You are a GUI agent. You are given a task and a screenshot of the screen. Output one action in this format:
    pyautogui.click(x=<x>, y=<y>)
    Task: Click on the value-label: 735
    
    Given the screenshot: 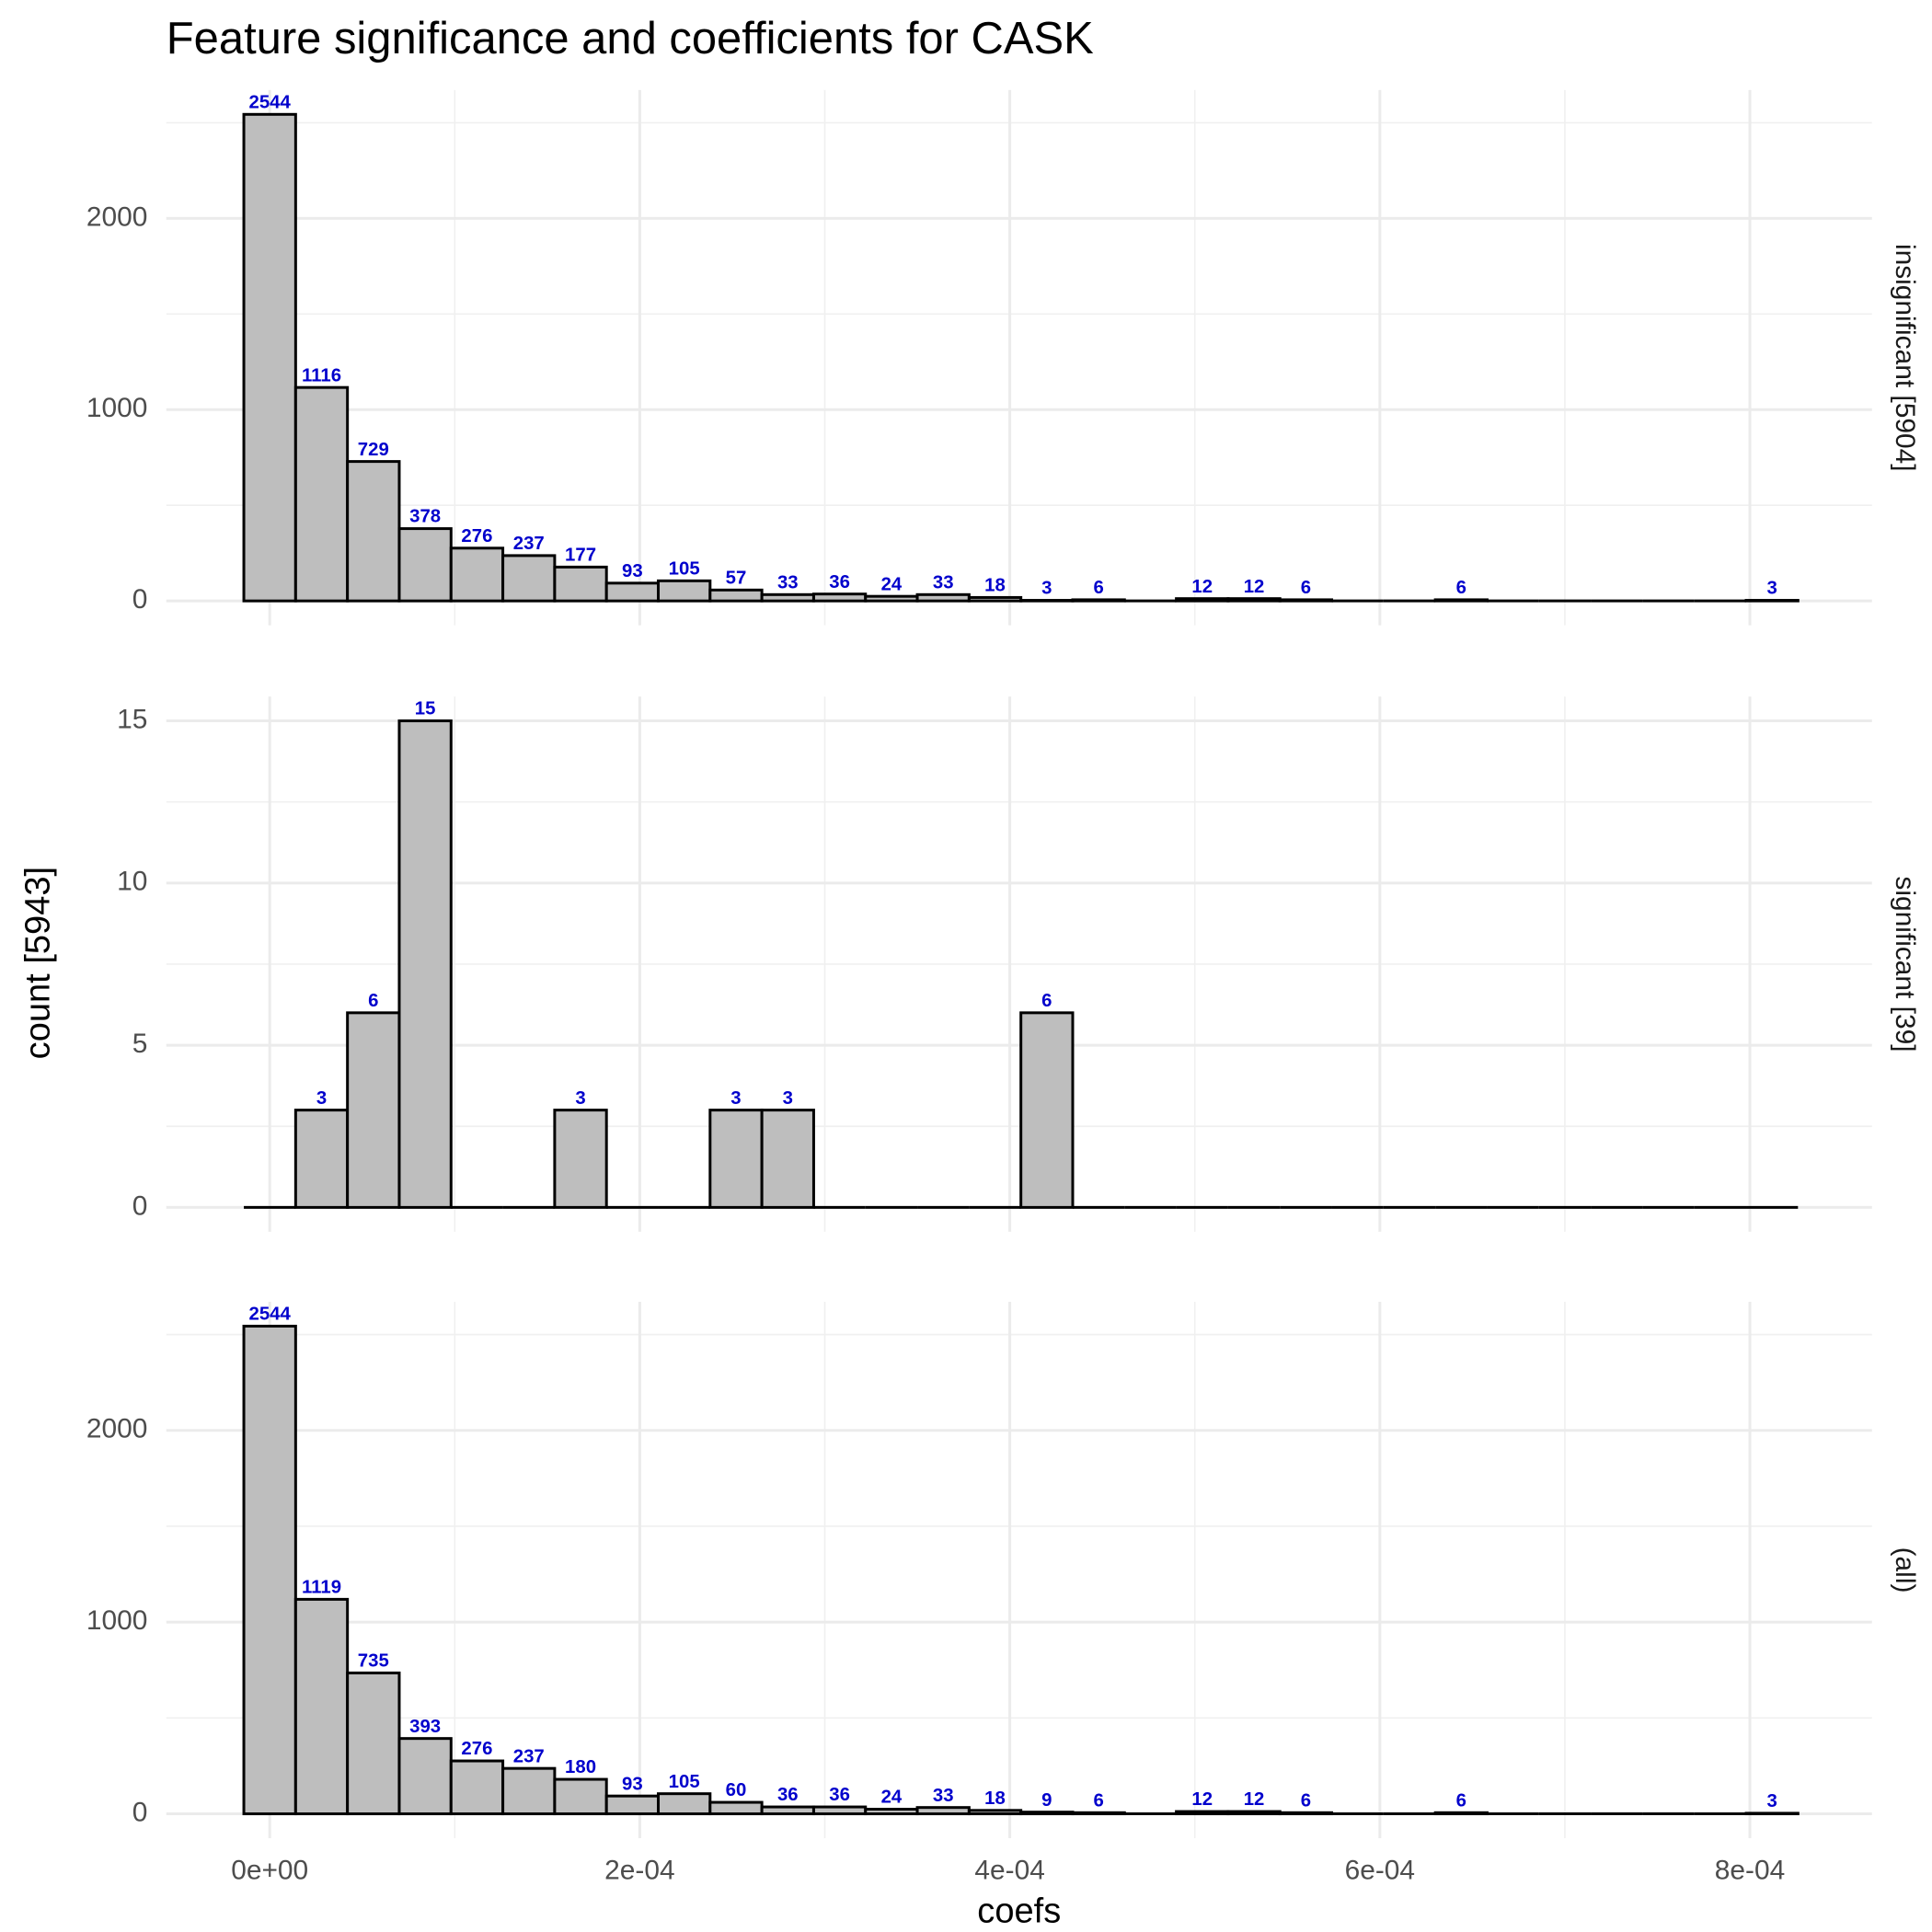 What is the action you would take?
    pyautogui.click(x=373, y=1661)
    